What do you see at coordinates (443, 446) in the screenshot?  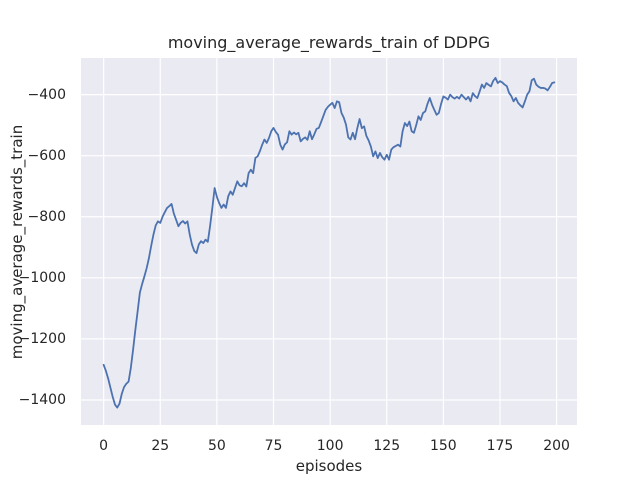 I see `x-tick-label: 150` at bounding box center [443, 446].